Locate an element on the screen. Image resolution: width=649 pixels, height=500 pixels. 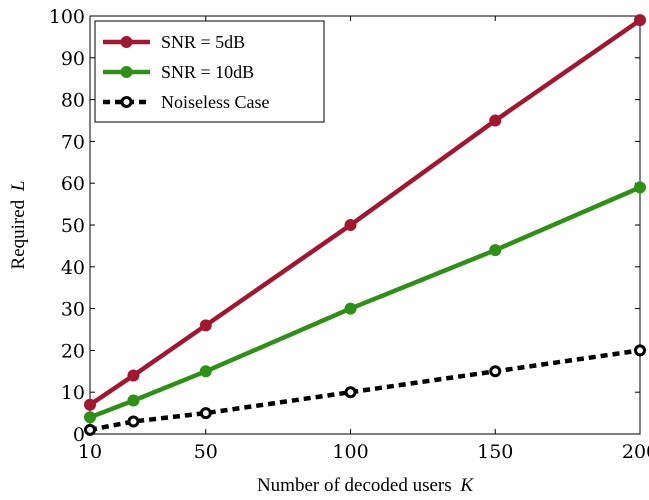
x-axis-title: Number of decoded users K is located at coordinates (365, 485).